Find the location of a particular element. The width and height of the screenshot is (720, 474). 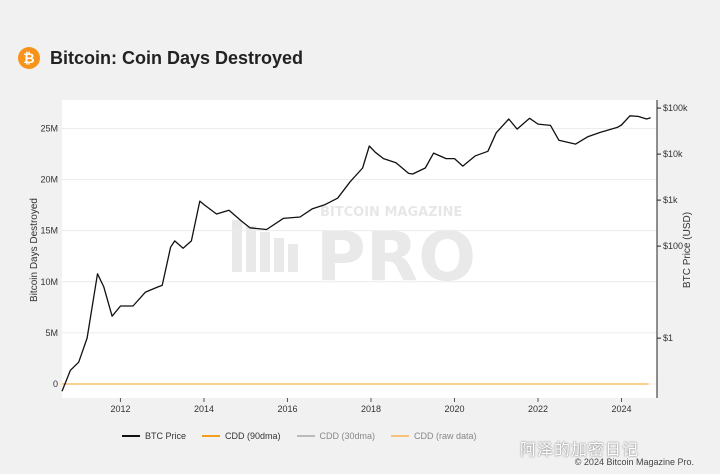

y-axis-right: $1 $100 $1k $10k $100k is located at coordinates (672, 223).